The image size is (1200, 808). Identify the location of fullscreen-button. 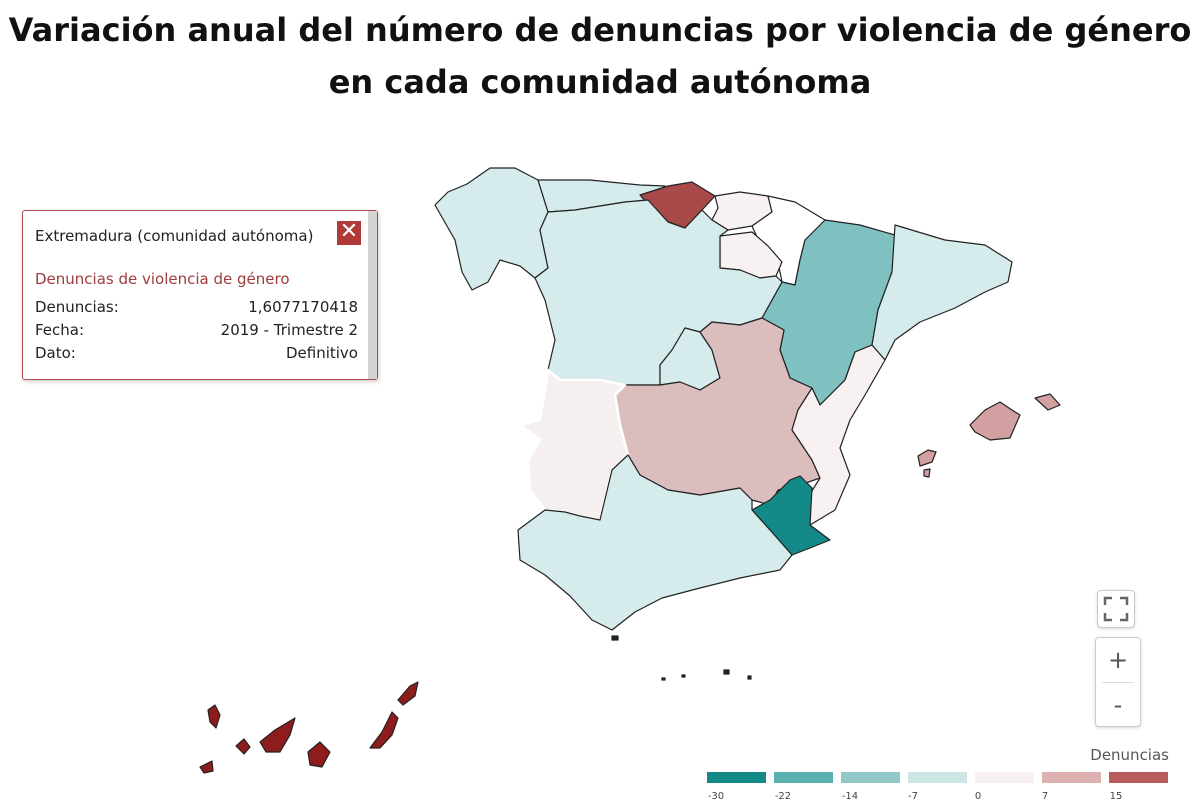
(1116, 609).